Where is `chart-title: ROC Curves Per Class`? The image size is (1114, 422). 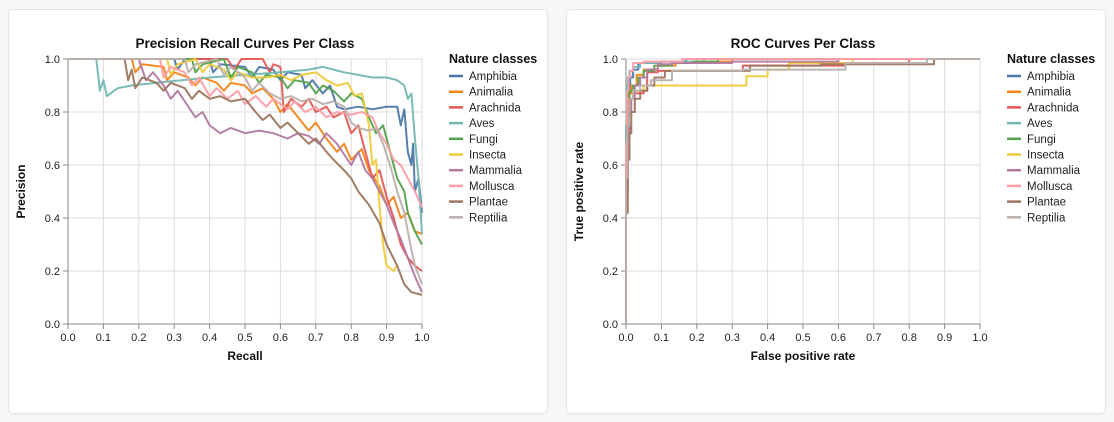
chart-title: ROC Curves Per Class is located at coordinates (803, 43).